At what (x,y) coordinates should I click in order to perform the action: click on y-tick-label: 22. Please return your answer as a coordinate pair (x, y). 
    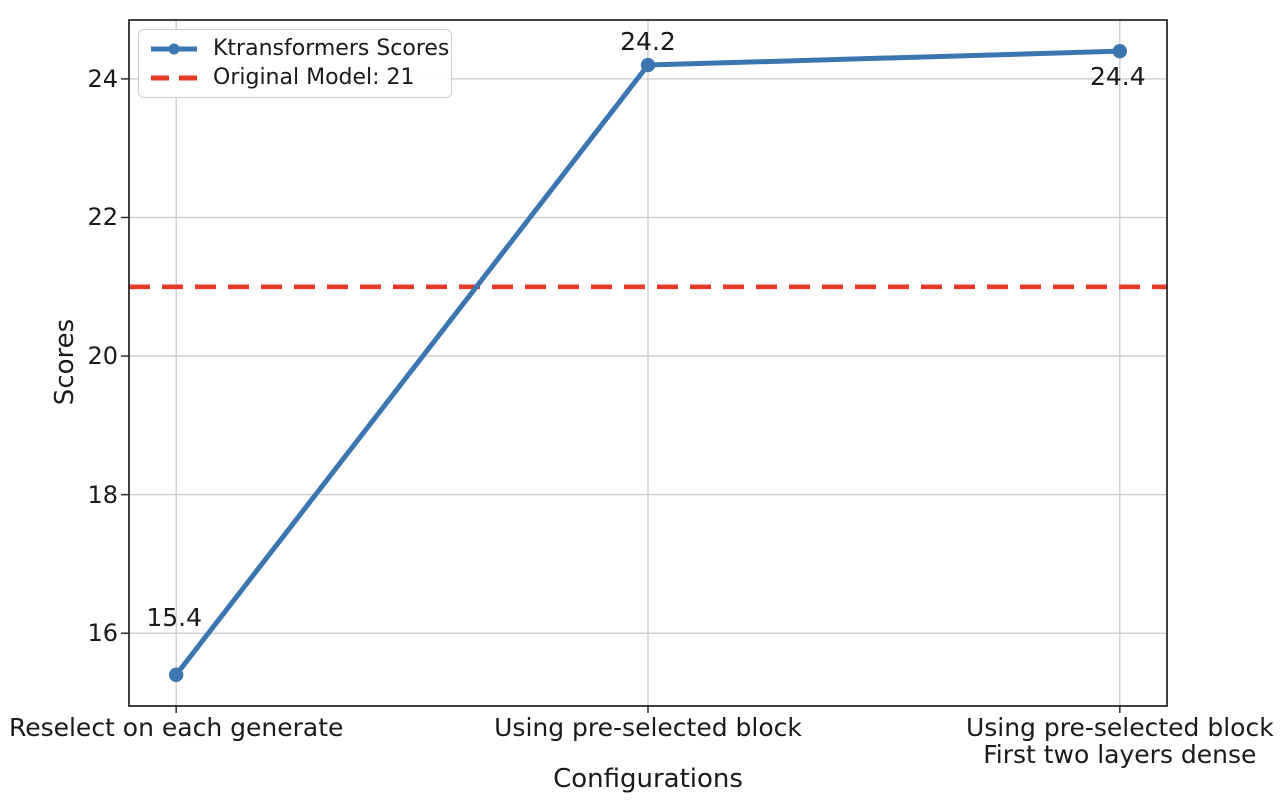
    Looking at the image, I should click on (102, 217).